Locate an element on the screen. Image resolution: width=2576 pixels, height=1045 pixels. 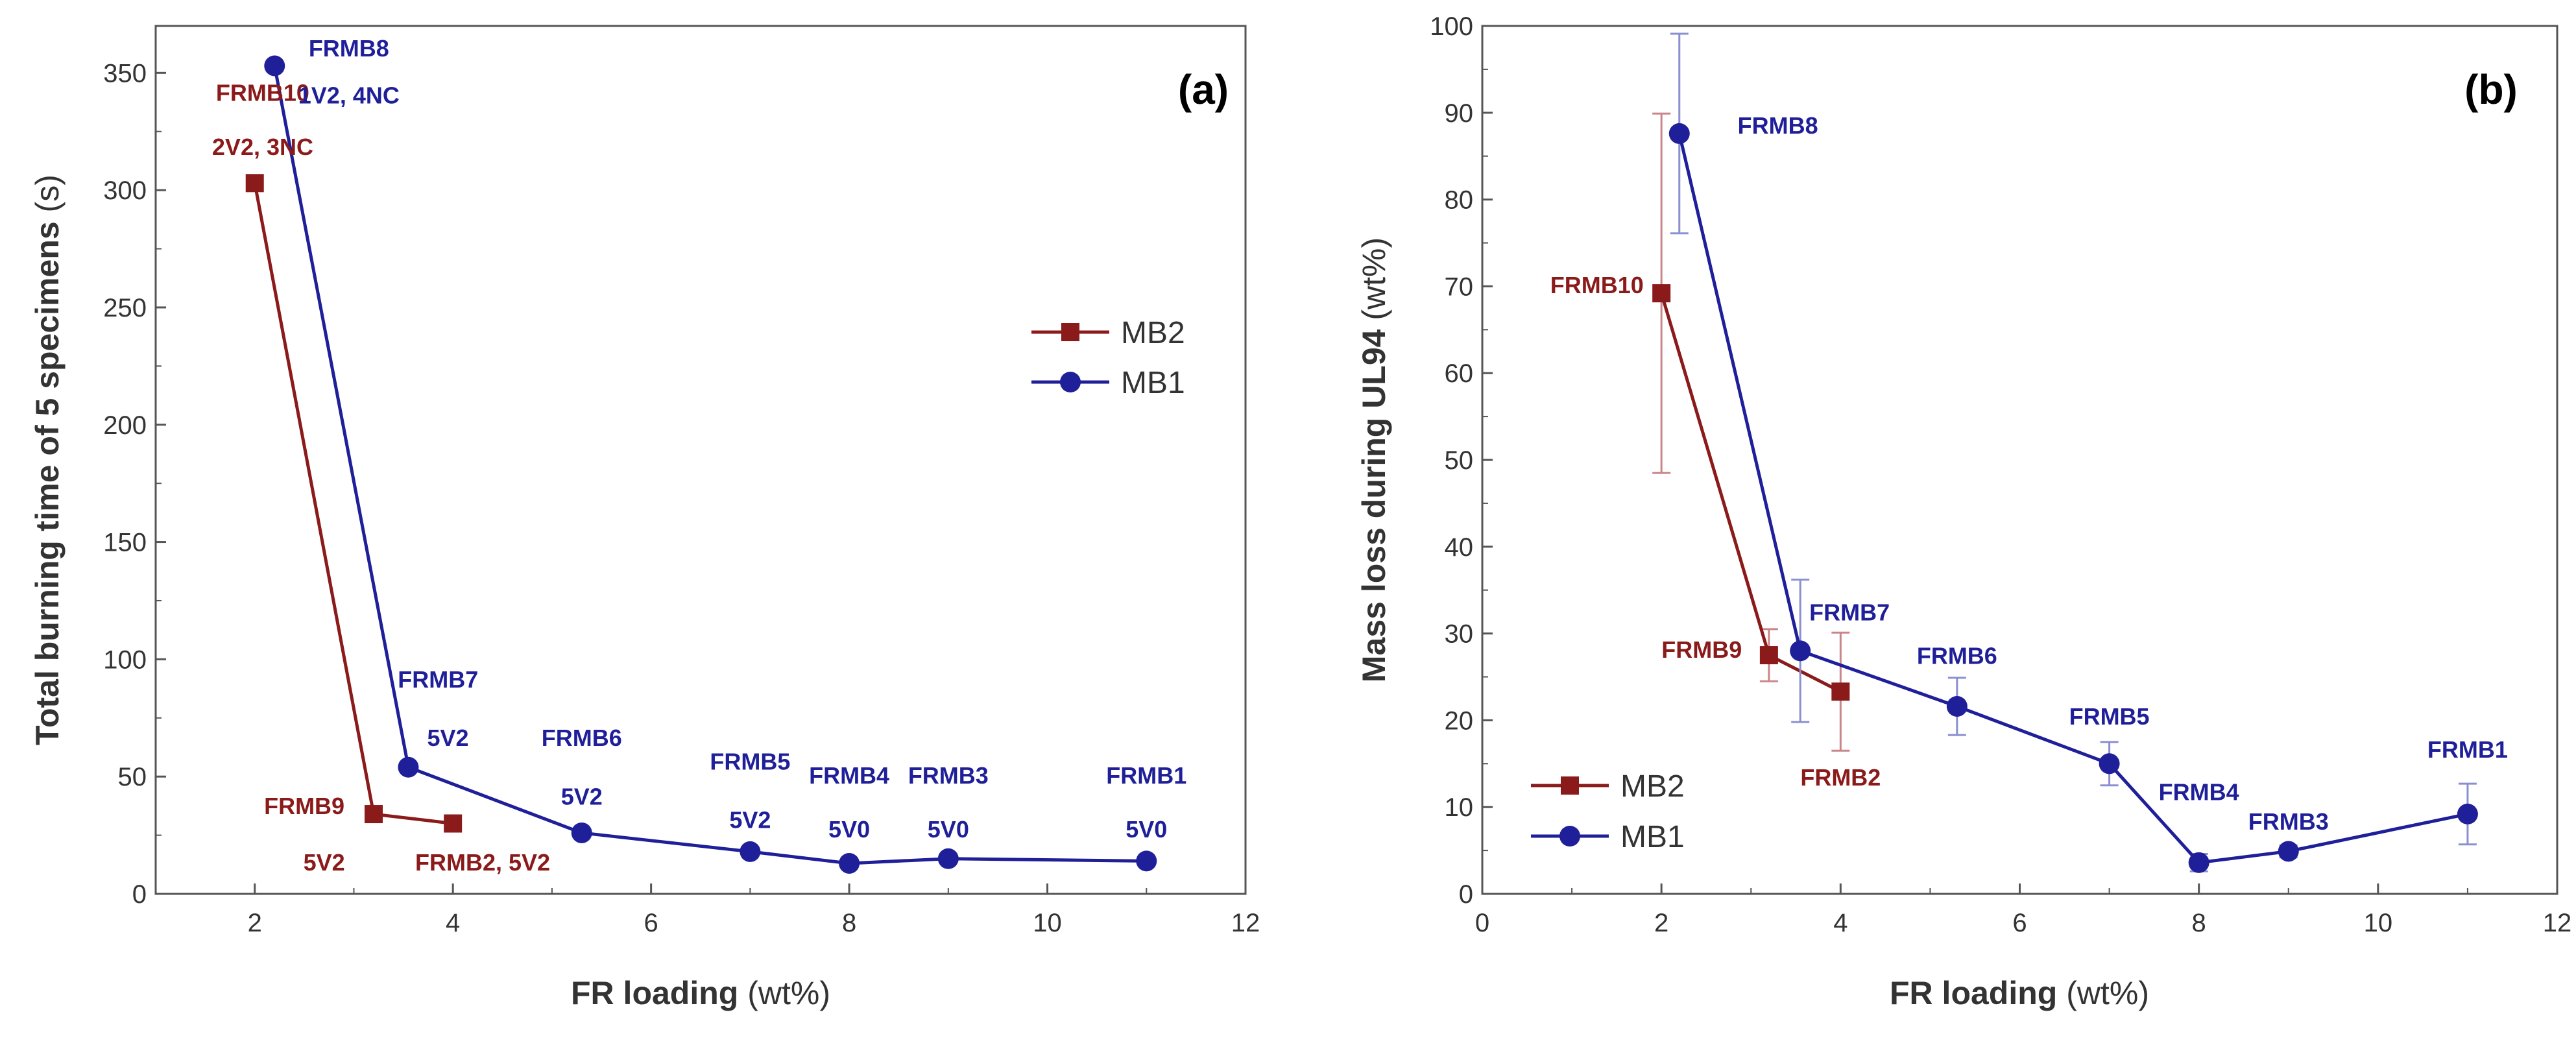
y-axis-title-unit: (s) is located at coordinates (47, 193).